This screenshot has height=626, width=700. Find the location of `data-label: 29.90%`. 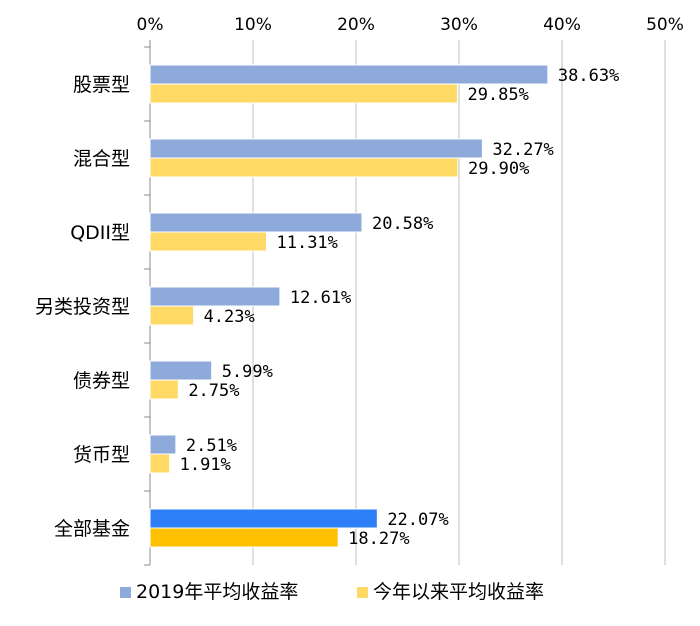

data-label: 29.90% is located at coordinates (498, 169).